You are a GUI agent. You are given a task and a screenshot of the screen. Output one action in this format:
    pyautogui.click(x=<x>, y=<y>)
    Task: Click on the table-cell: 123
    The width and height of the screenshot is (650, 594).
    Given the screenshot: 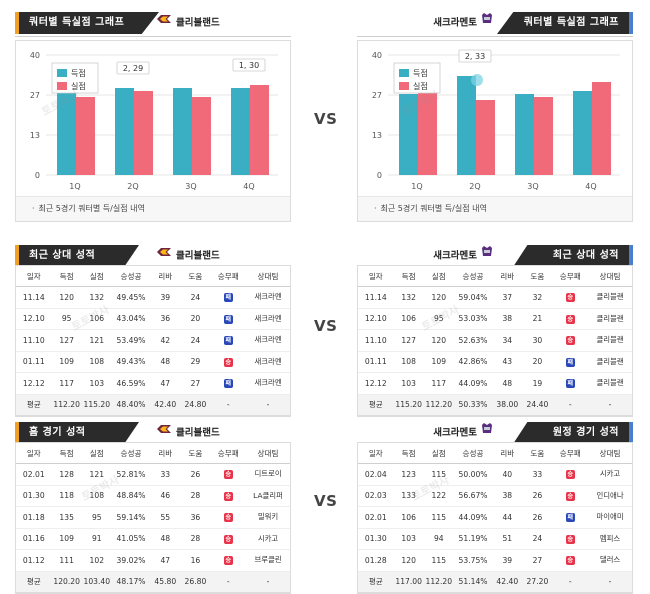 What is the action you would take?
    pyautogui.click(x=408, y=474)
    